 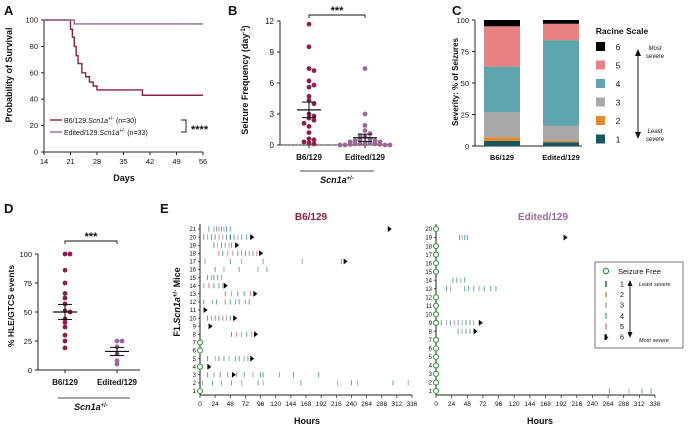 What do you see at coordinates (345, 84) in the screenshot?
I see `panel-b-points` at bounding box center [345, 84].